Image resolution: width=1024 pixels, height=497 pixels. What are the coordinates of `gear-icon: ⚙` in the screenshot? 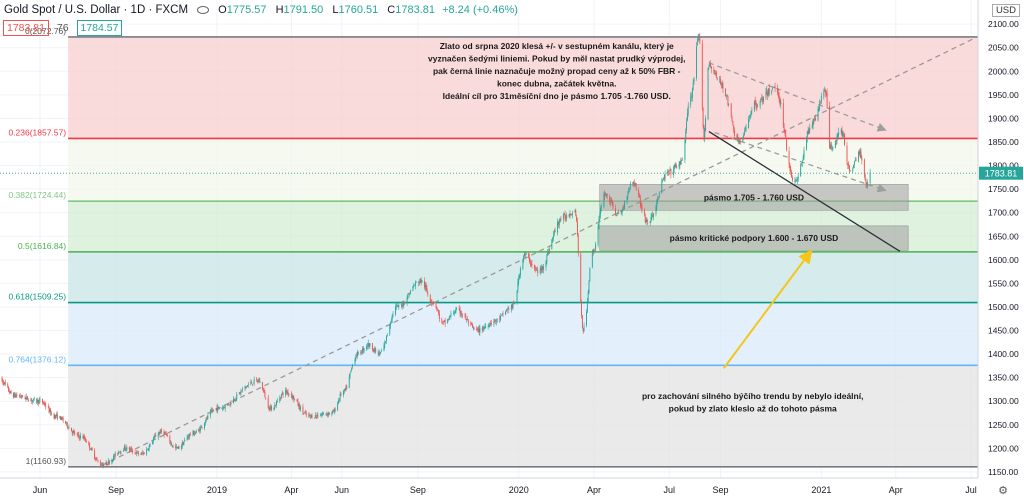 It's located at (1003, 491).